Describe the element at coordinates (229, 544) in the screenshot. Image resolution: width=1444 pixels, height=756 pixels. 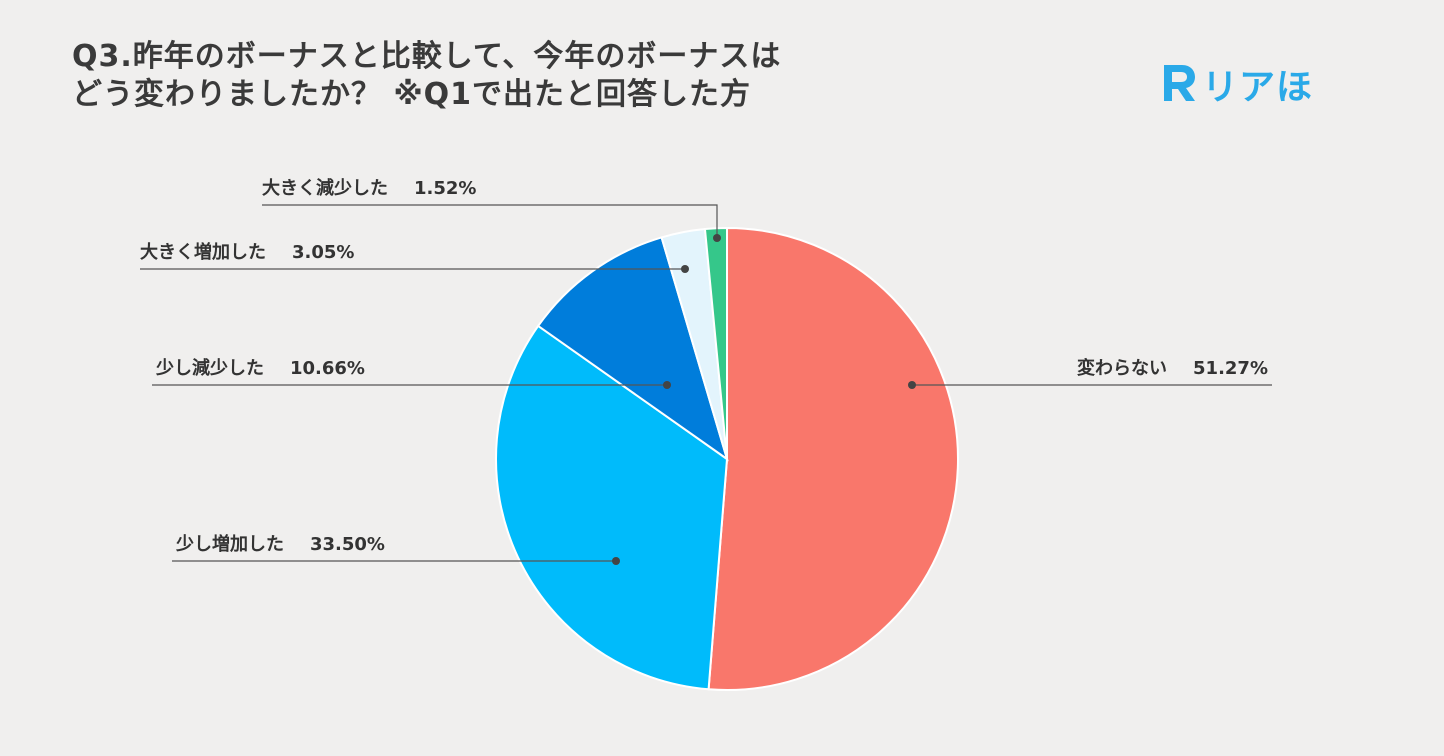
I see `slice-label-name-1: 少し増加した` at that location.